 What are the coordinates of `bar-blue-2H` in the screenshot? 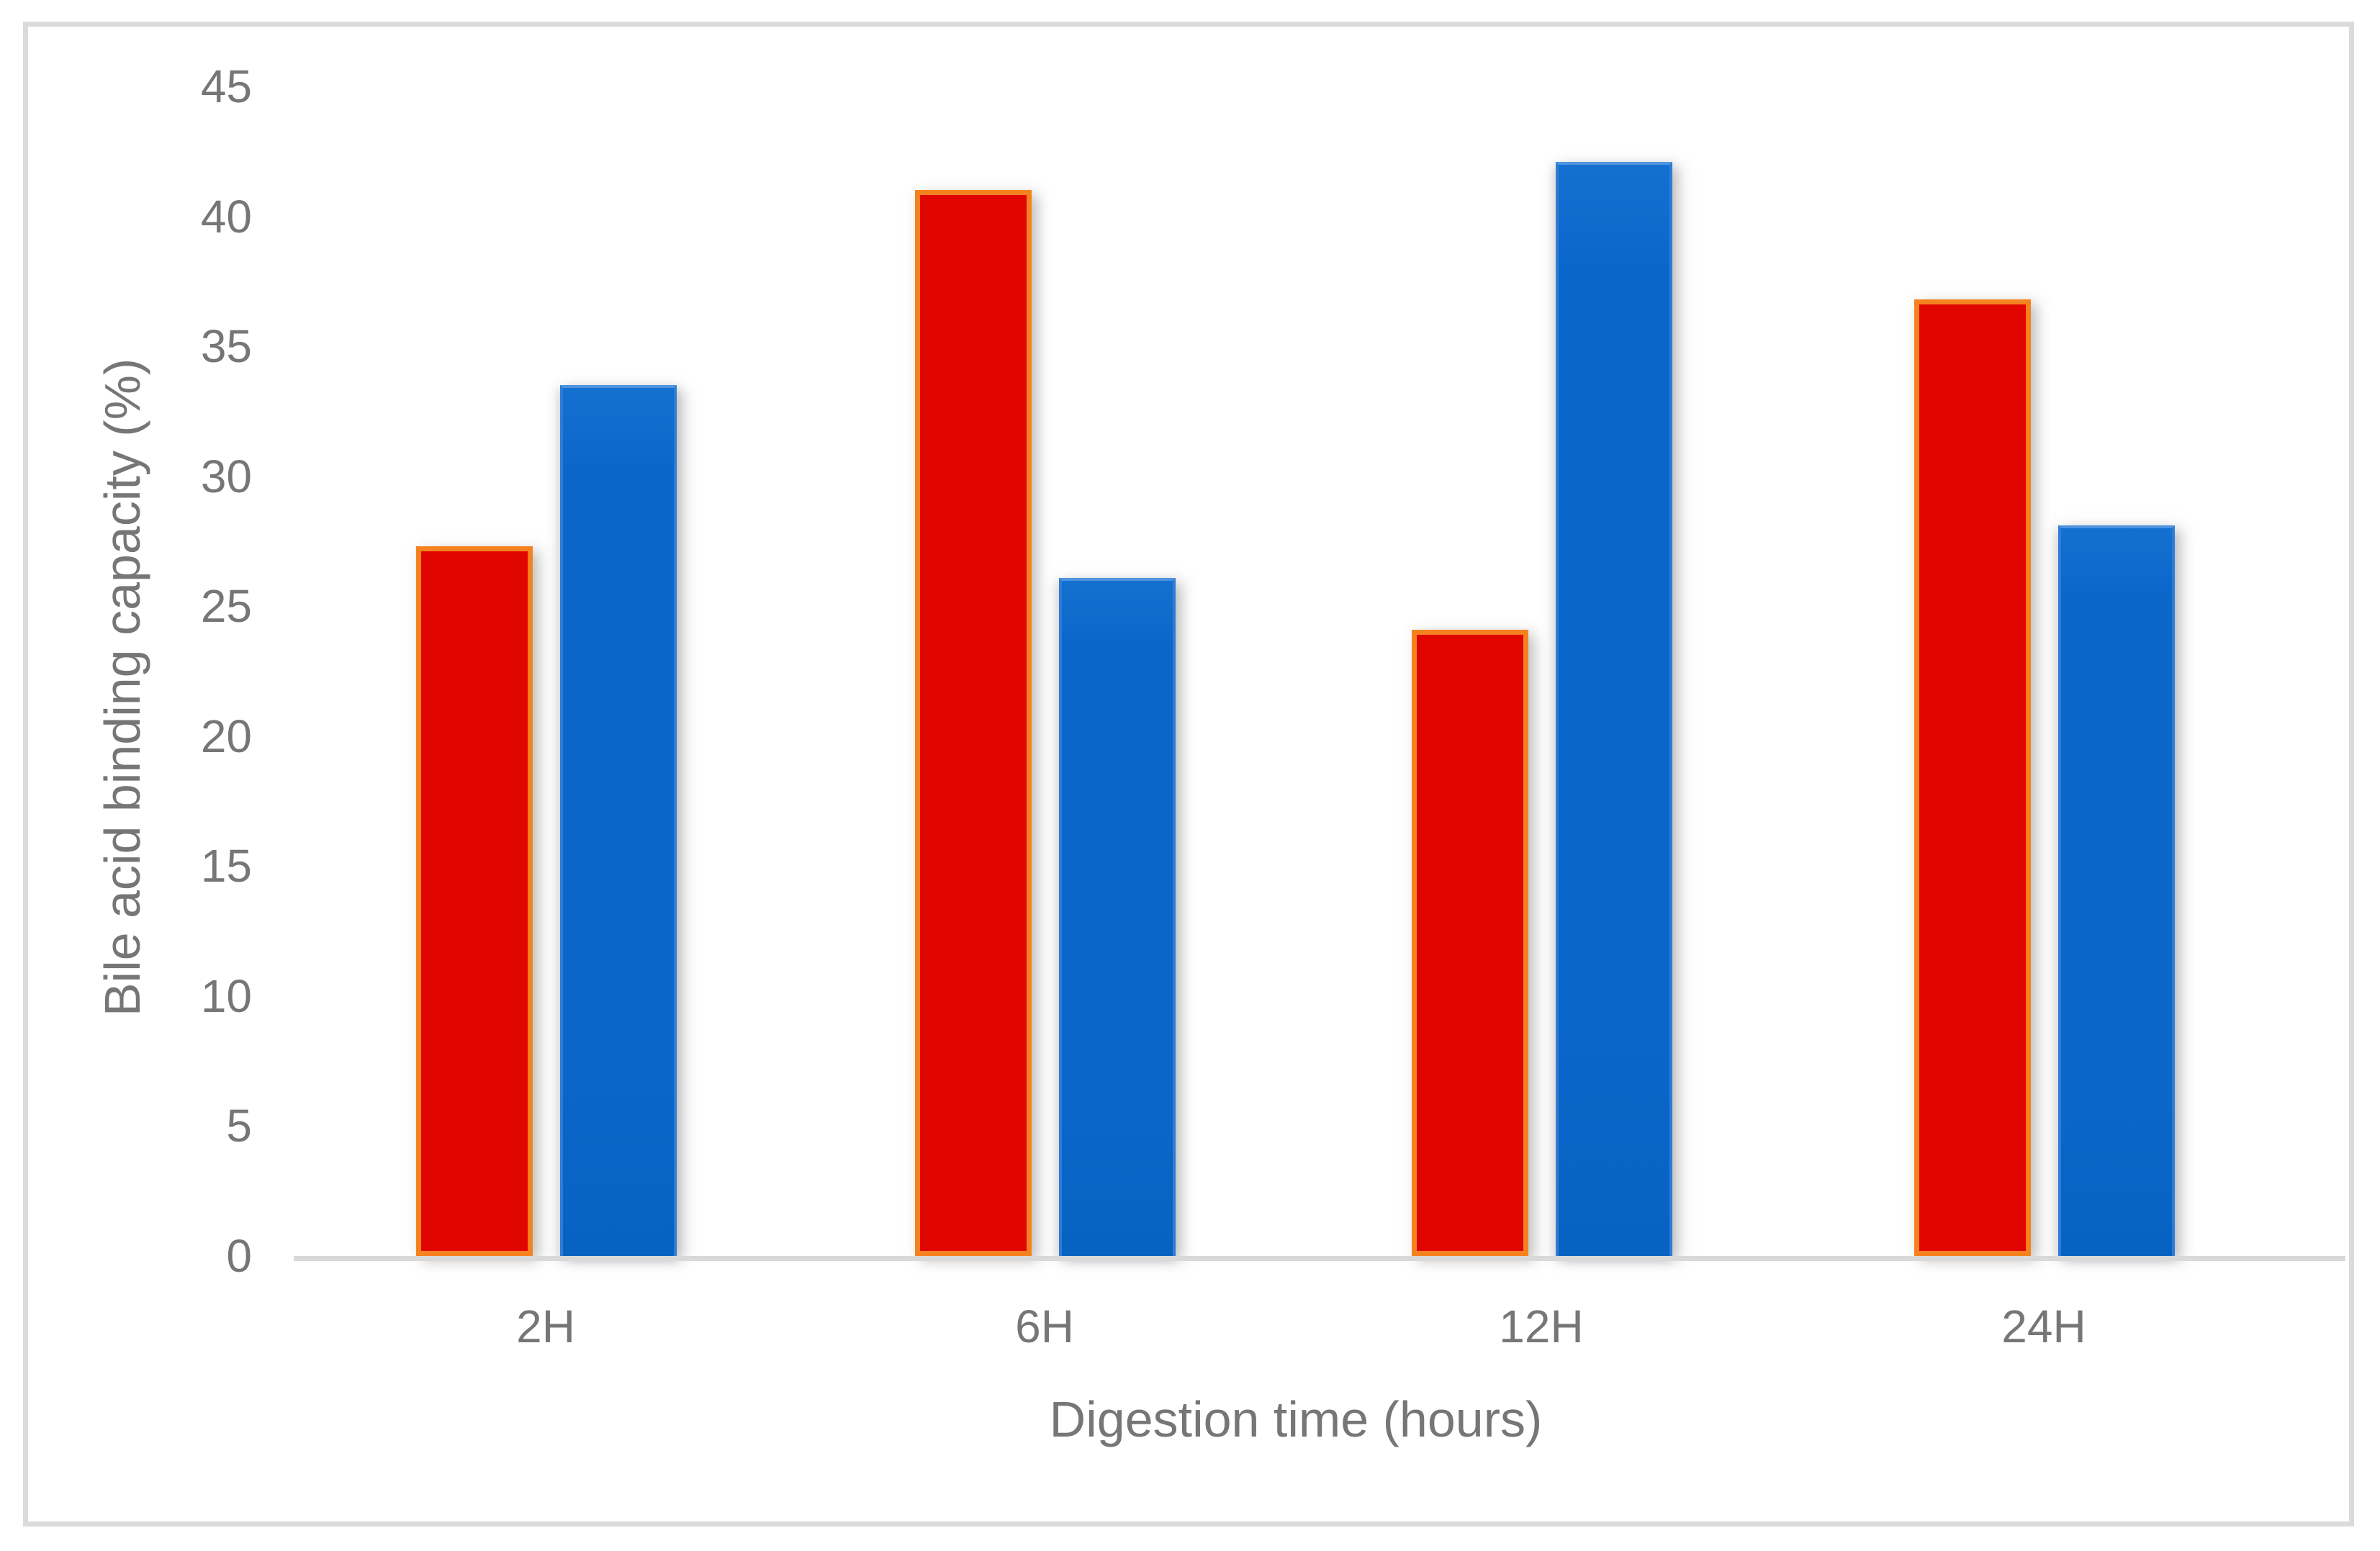 It's located at (618, 820).